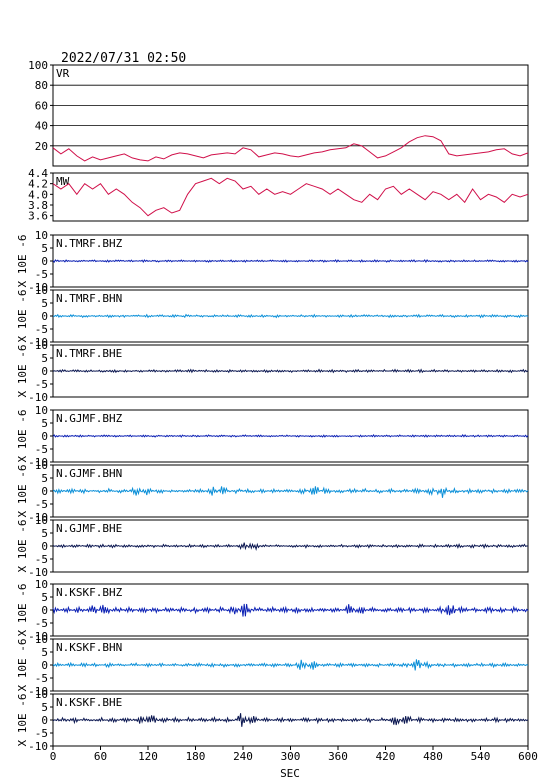 The image size is (554, 781). What do you see at coordinates (38, 184) in the screenshot?
I see `y-tick-label: 4.2` at bounding box center [38, 184].